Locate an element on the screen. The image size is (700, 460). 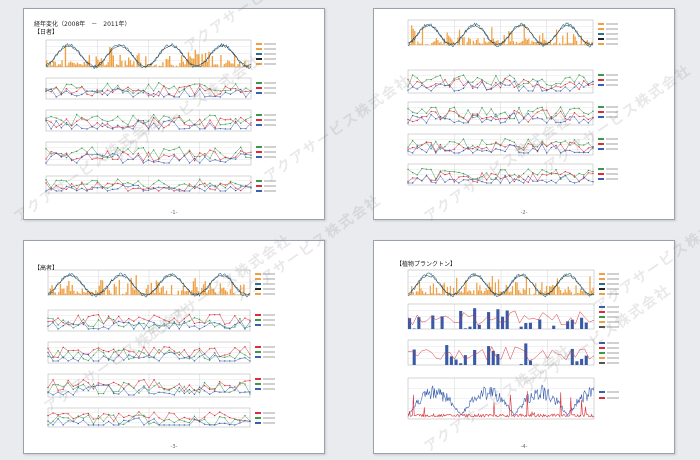
line-chart-panel is located at coordinates (512, 144).